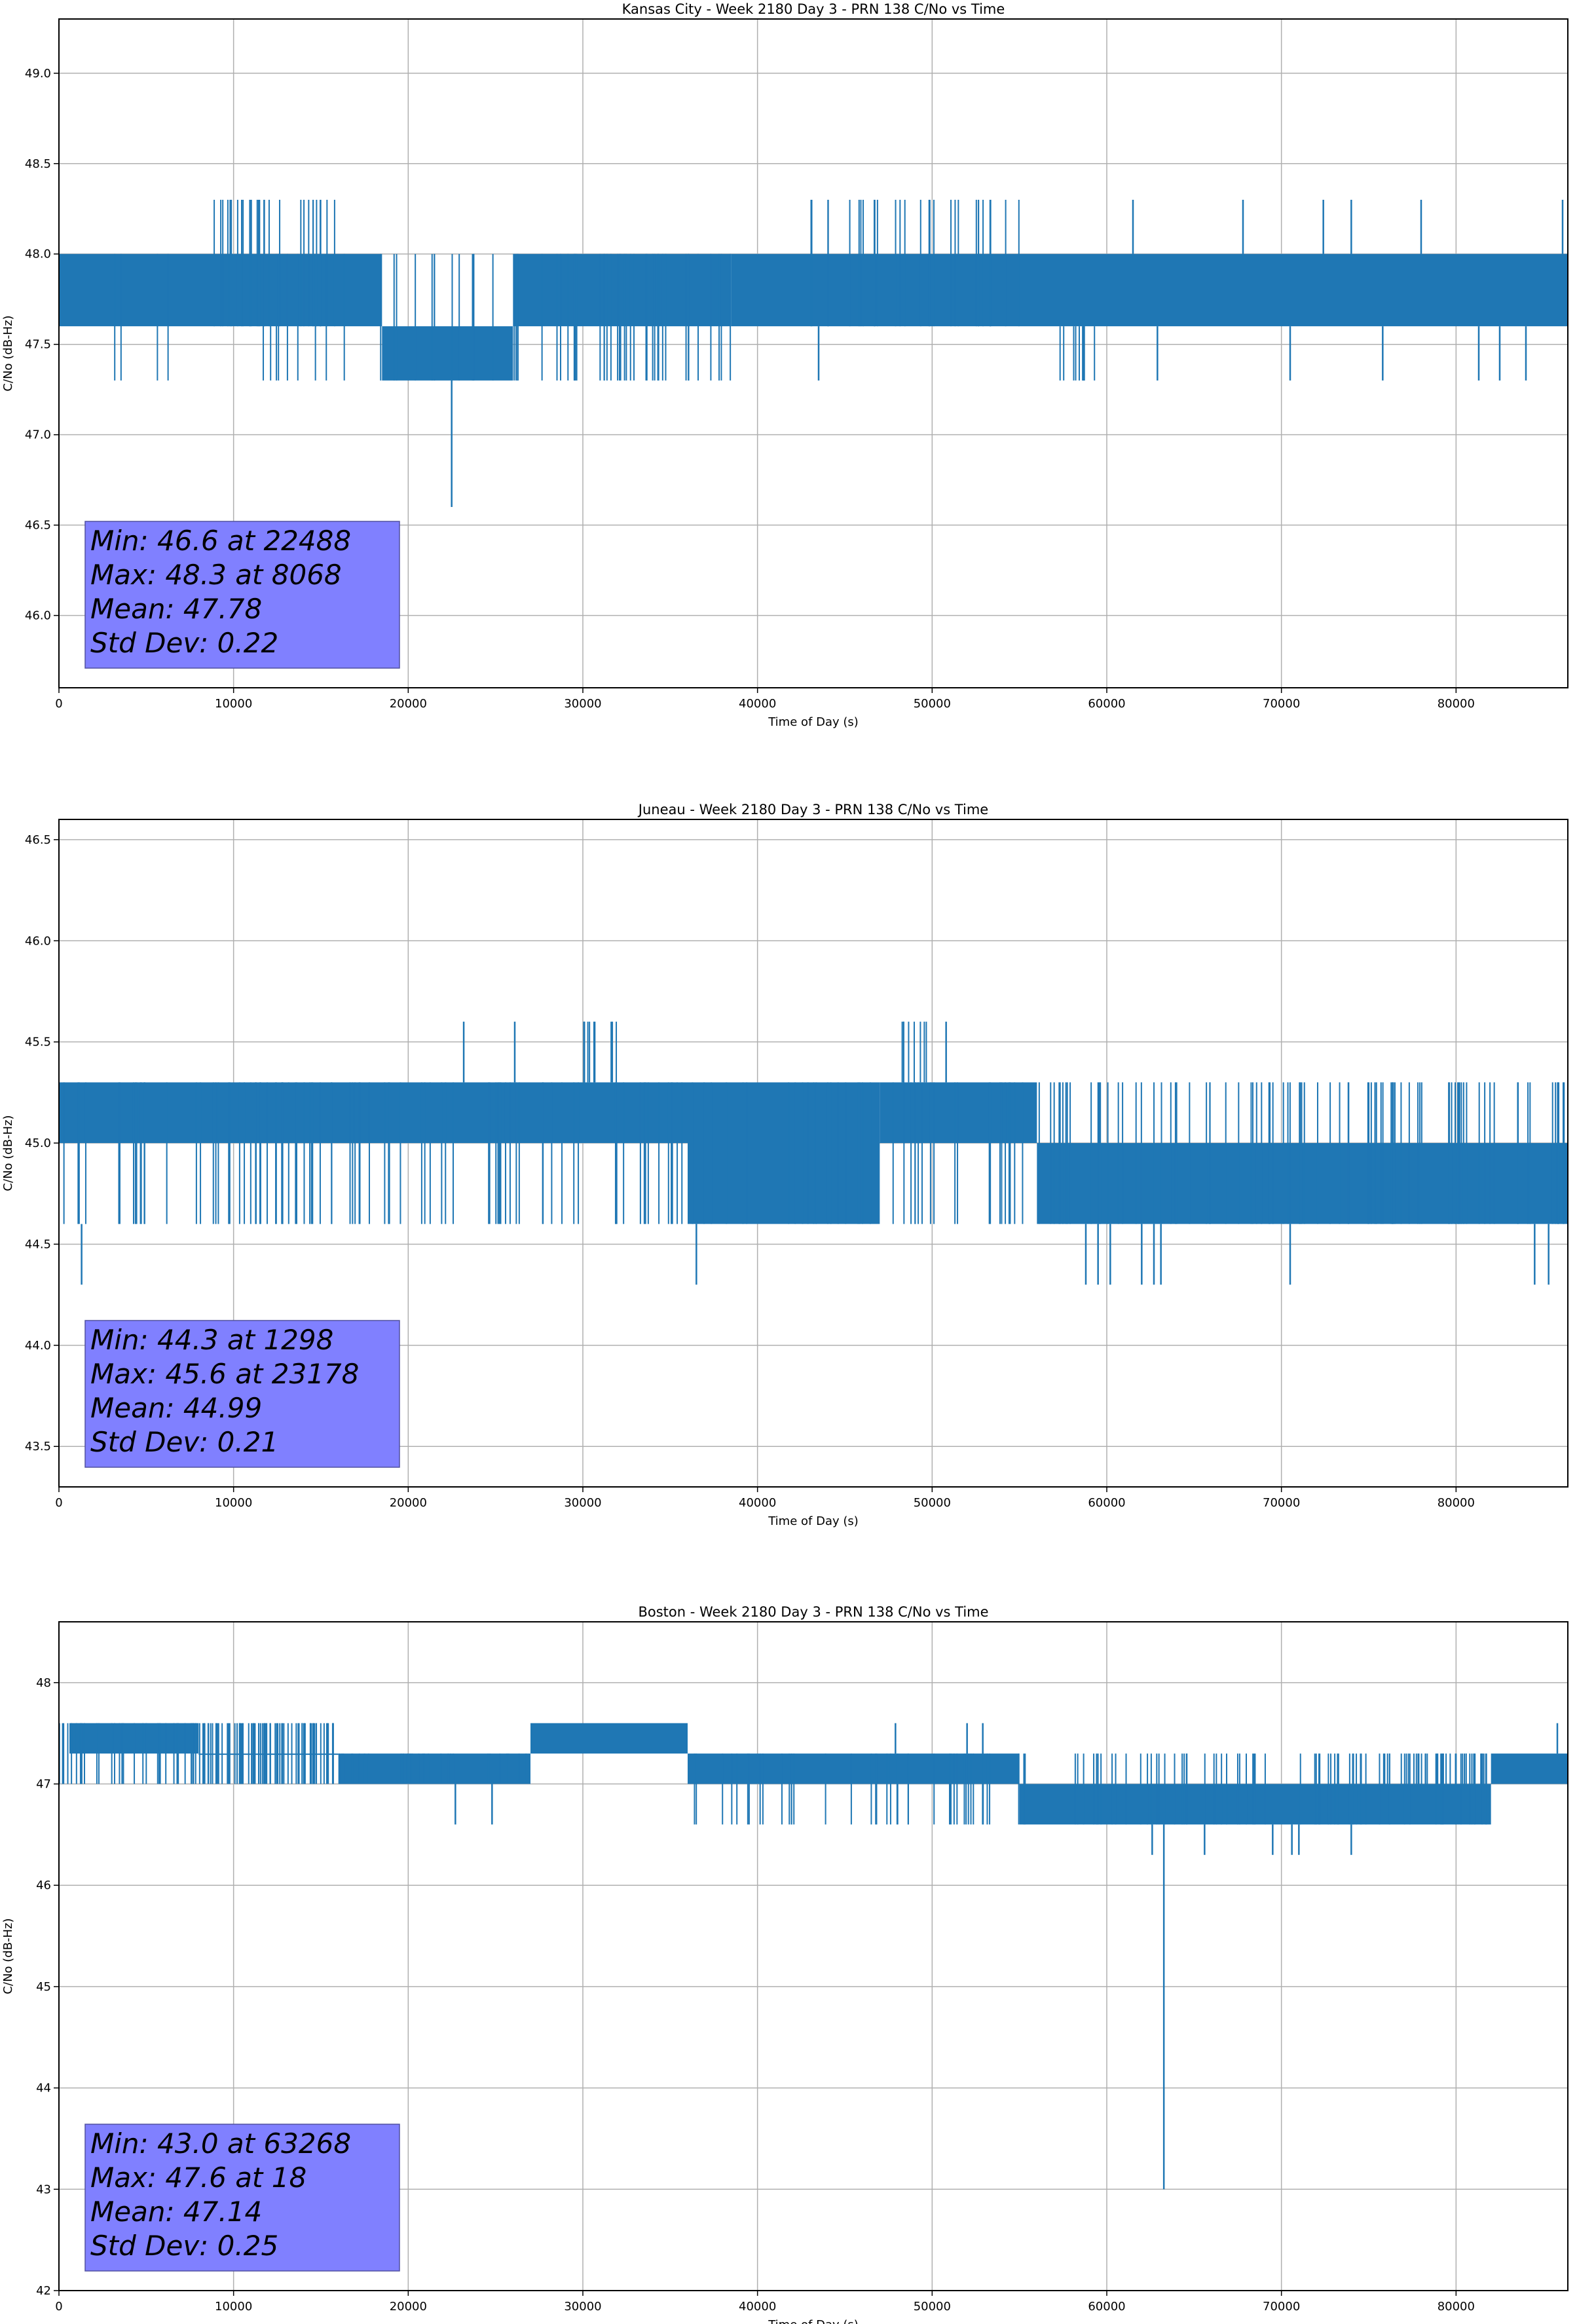 The height and width of the screenshot is (2324, 1577). What do you see at coordinates (184, 643) in the screenshot?
I see `stats-line: Std Dev: 0.22` at bounding box center [184, 643].